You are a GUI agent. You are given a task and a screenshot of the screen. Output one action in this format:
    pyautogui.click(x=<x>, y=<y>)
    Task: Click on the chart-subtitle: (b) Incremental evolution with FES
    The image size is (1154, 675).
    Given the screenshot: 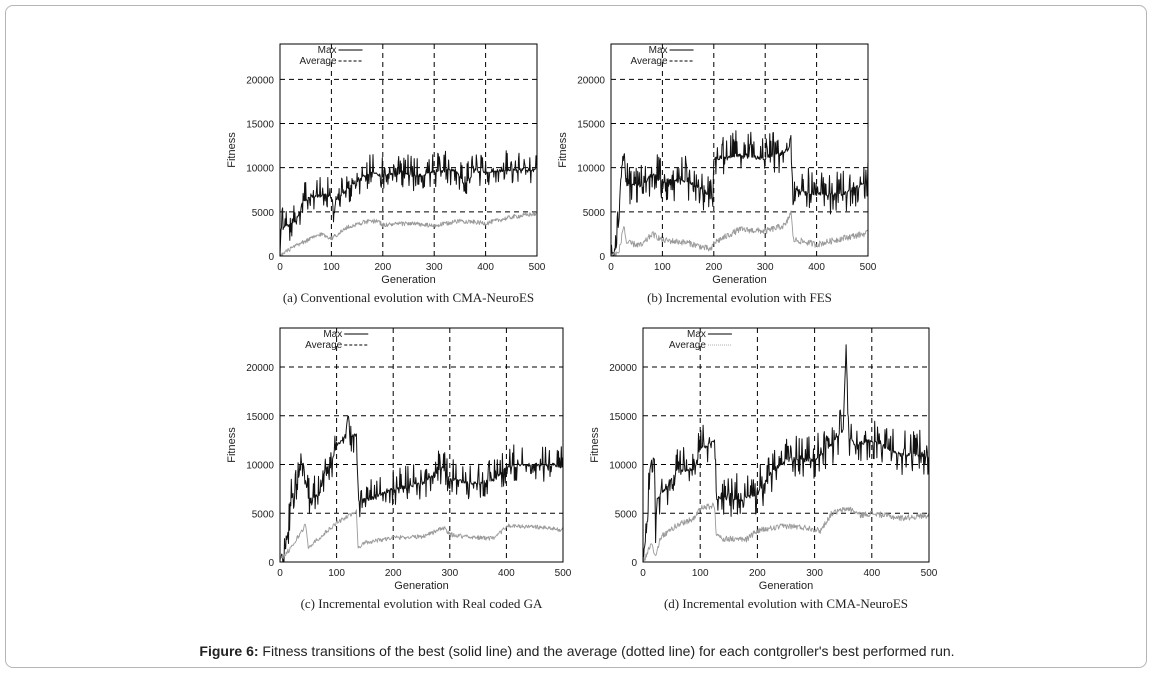 What is the action you would take?
    pyautogui.click(x=739, y=297)
    